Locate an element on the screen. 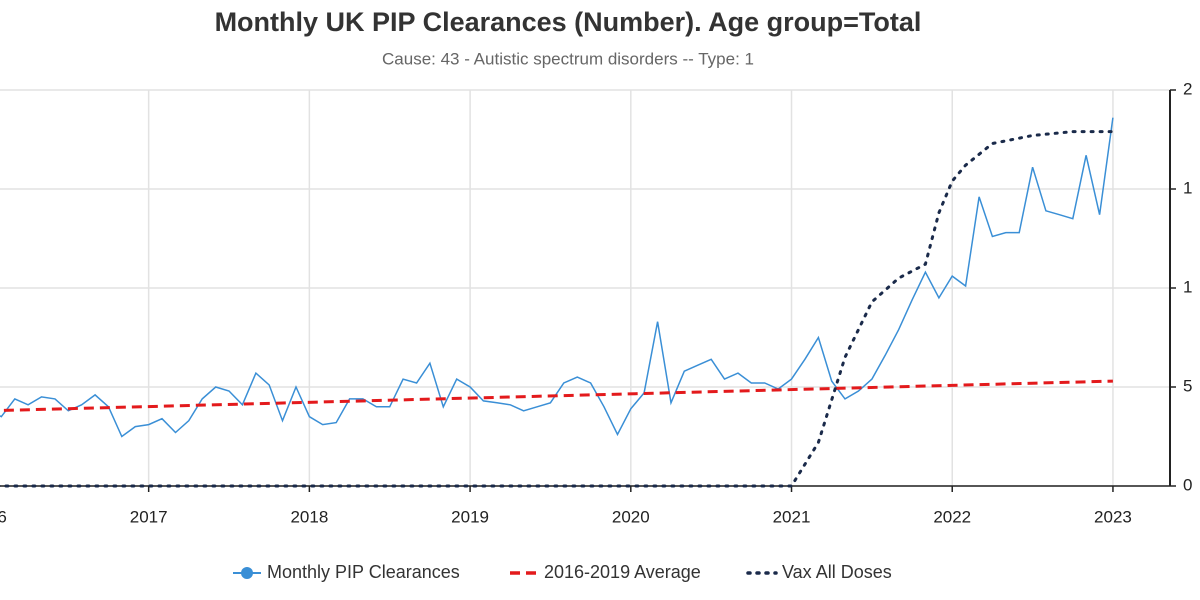 The image size is (1200, 600). legend-marker is located at coordinates (247, 573).